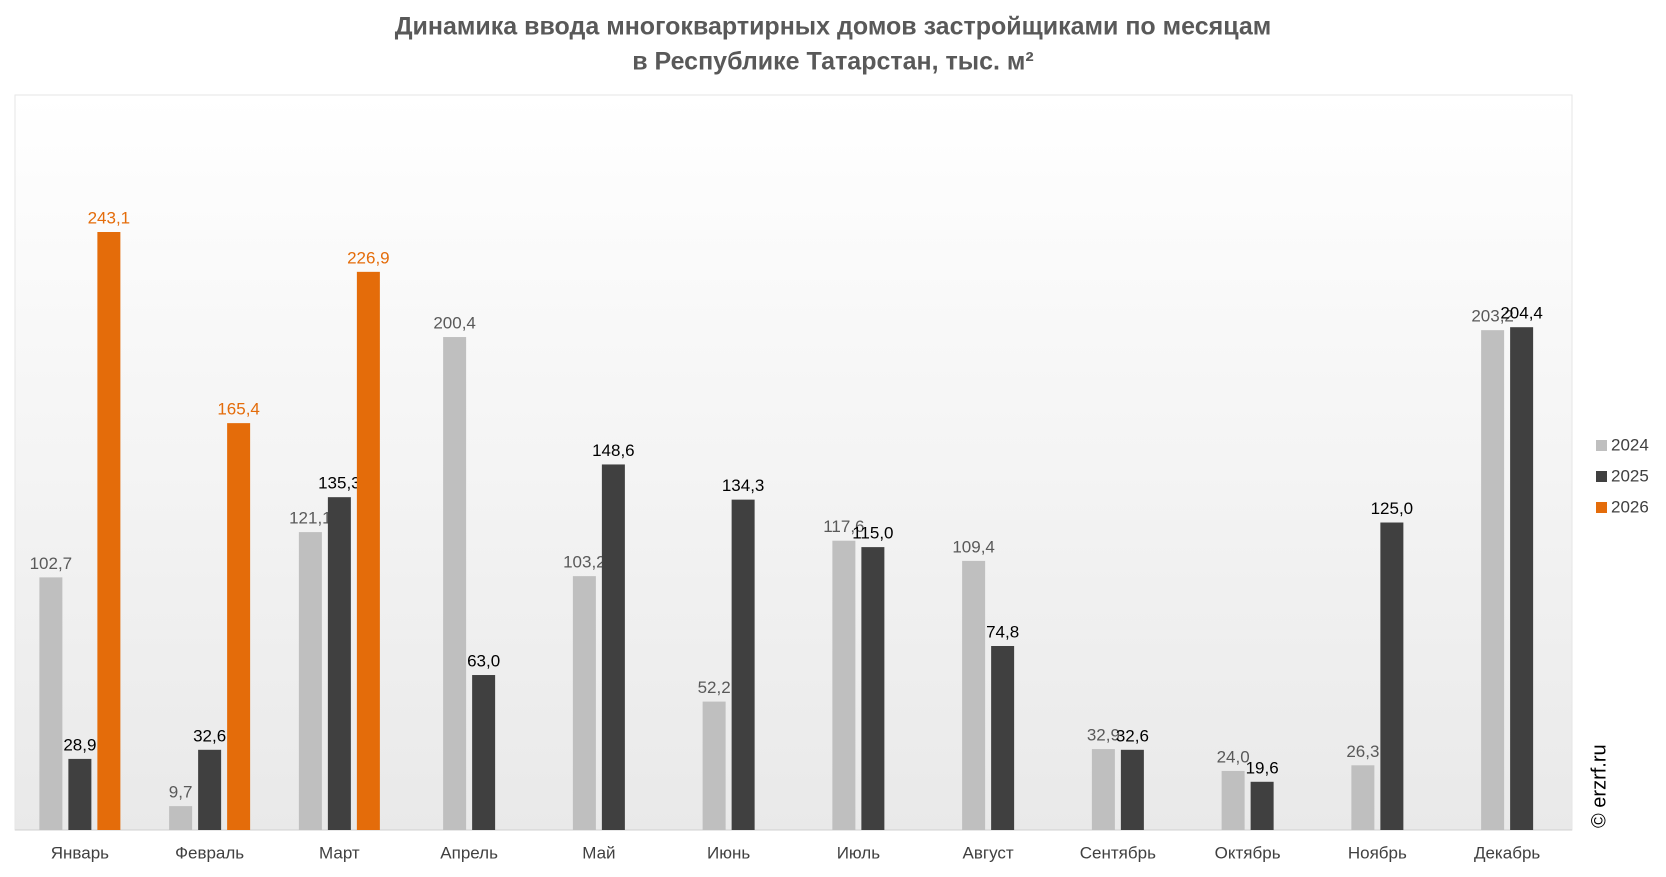 This screenshot has height=877, width=1666. Describe the element at coordinates (1492, 316) in the screenshot. I see `value-label: 203,2` at that location.